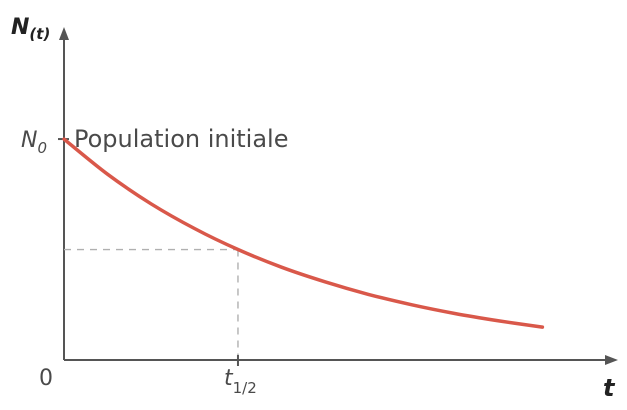 This screenshot has width=627, height=410. I want to click on n0-tick-label: N0, so click(34, 142).